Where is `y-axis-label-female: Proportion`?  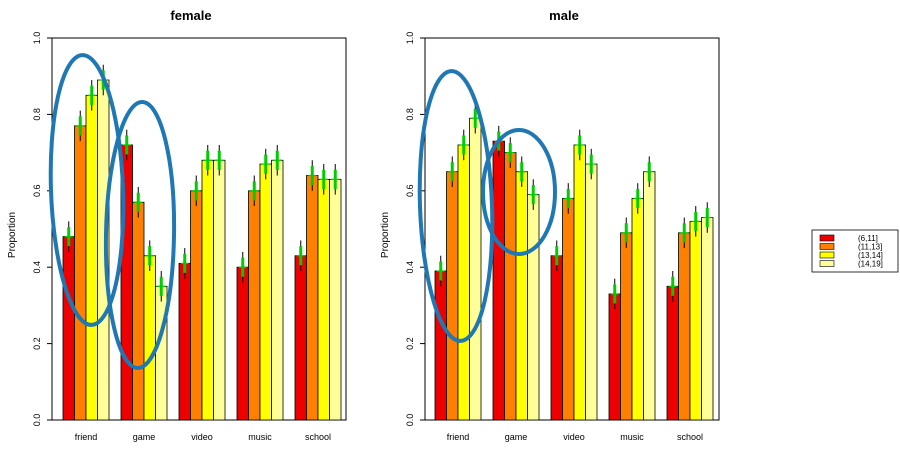
y-axis-label-female: Proportion is located at coordinates (12, 235).